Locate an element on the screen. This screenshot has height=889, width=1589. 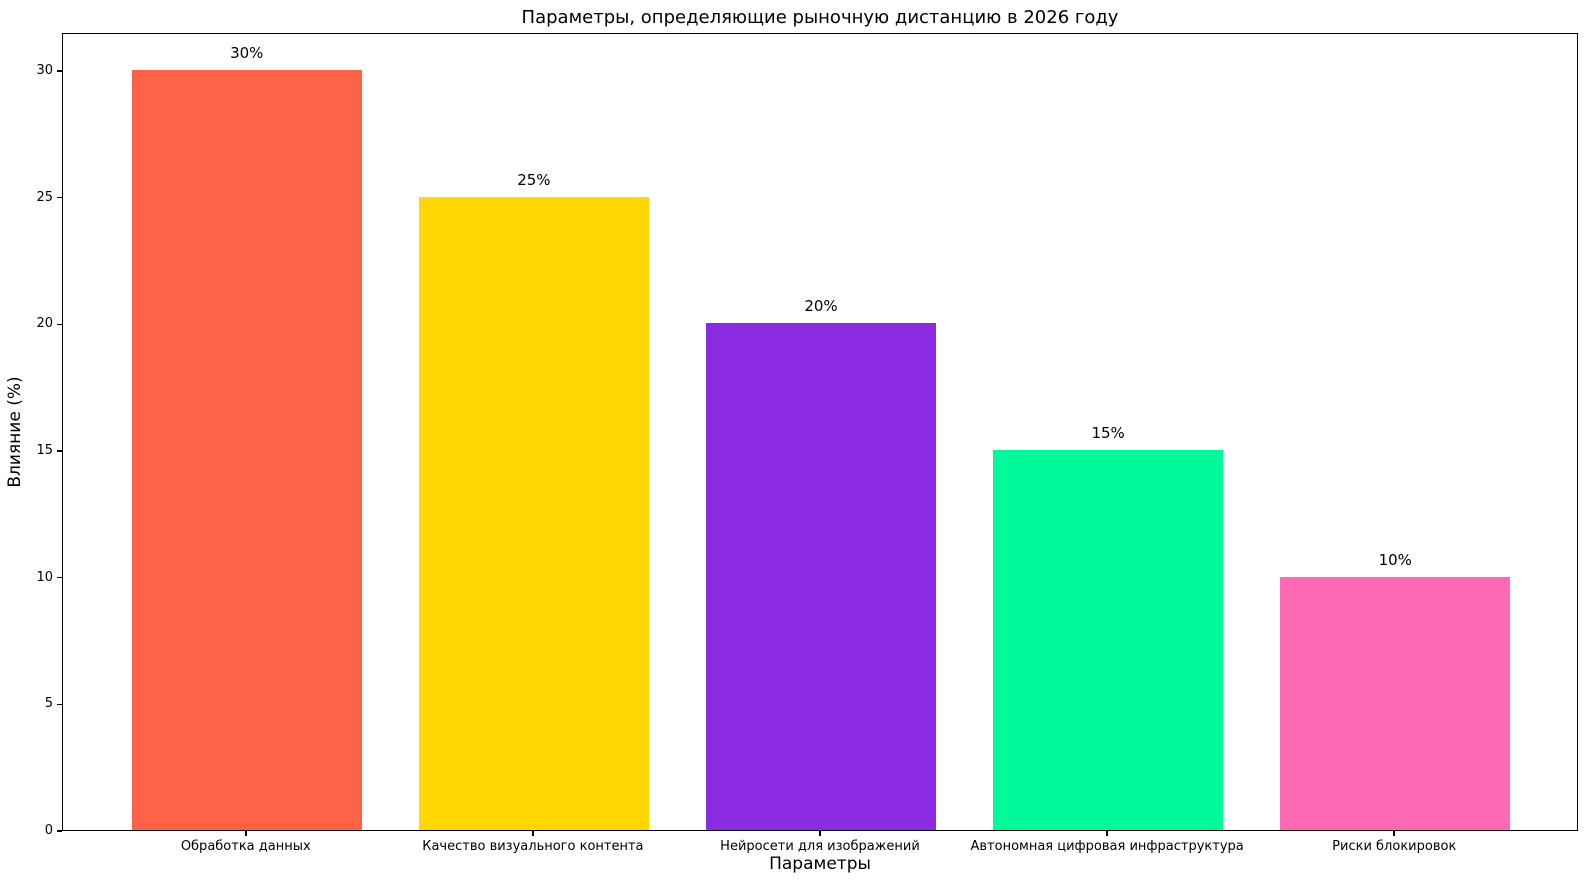
x-tick-label: Качество визуального контента is located at coordinates (533, 846).